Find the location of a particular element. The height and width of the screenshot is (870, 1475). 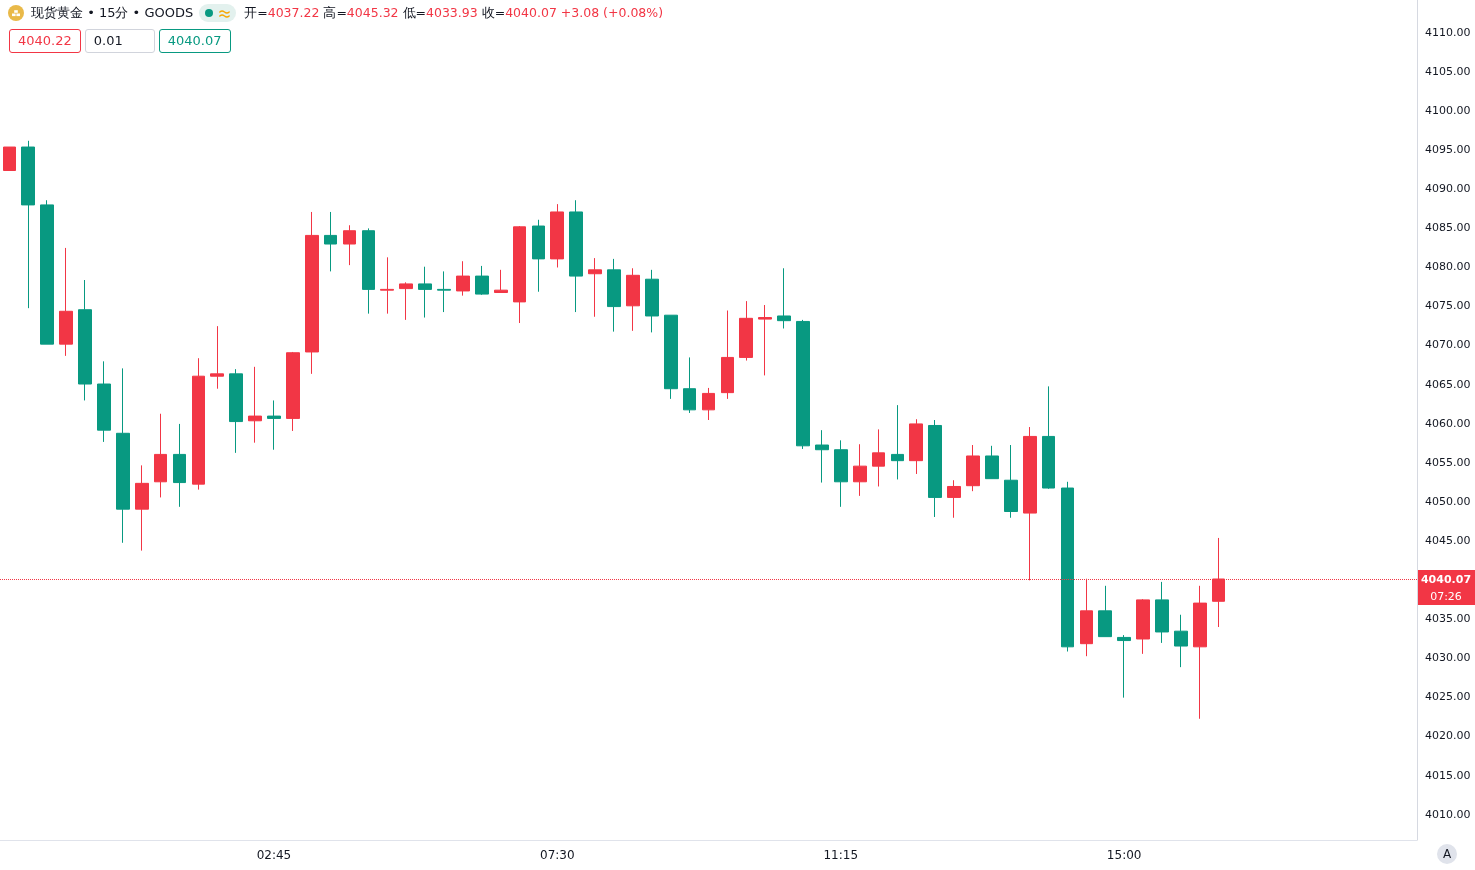

chart-title: 现货黄金 • 15分 • GOODS is located at coordinates (112, 13).